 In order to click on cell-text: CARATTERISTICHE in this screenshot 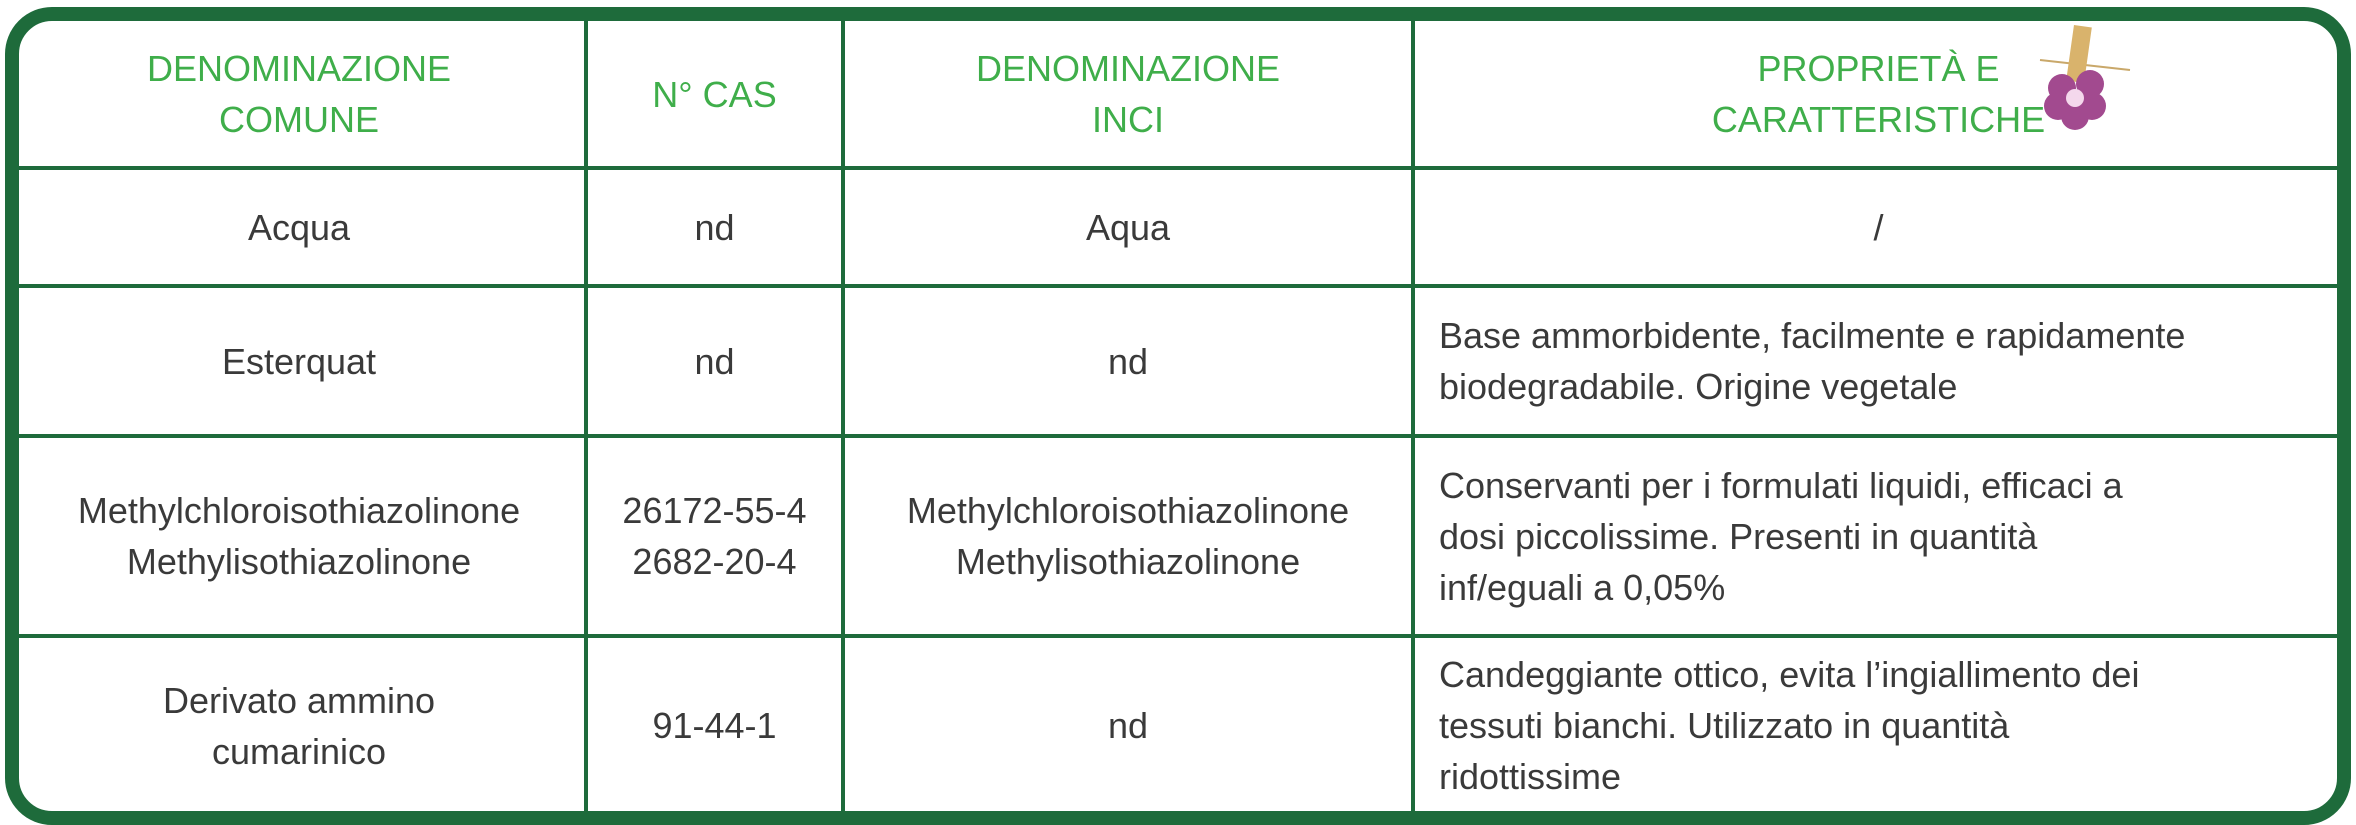, I will do `click(1878, 119)`.